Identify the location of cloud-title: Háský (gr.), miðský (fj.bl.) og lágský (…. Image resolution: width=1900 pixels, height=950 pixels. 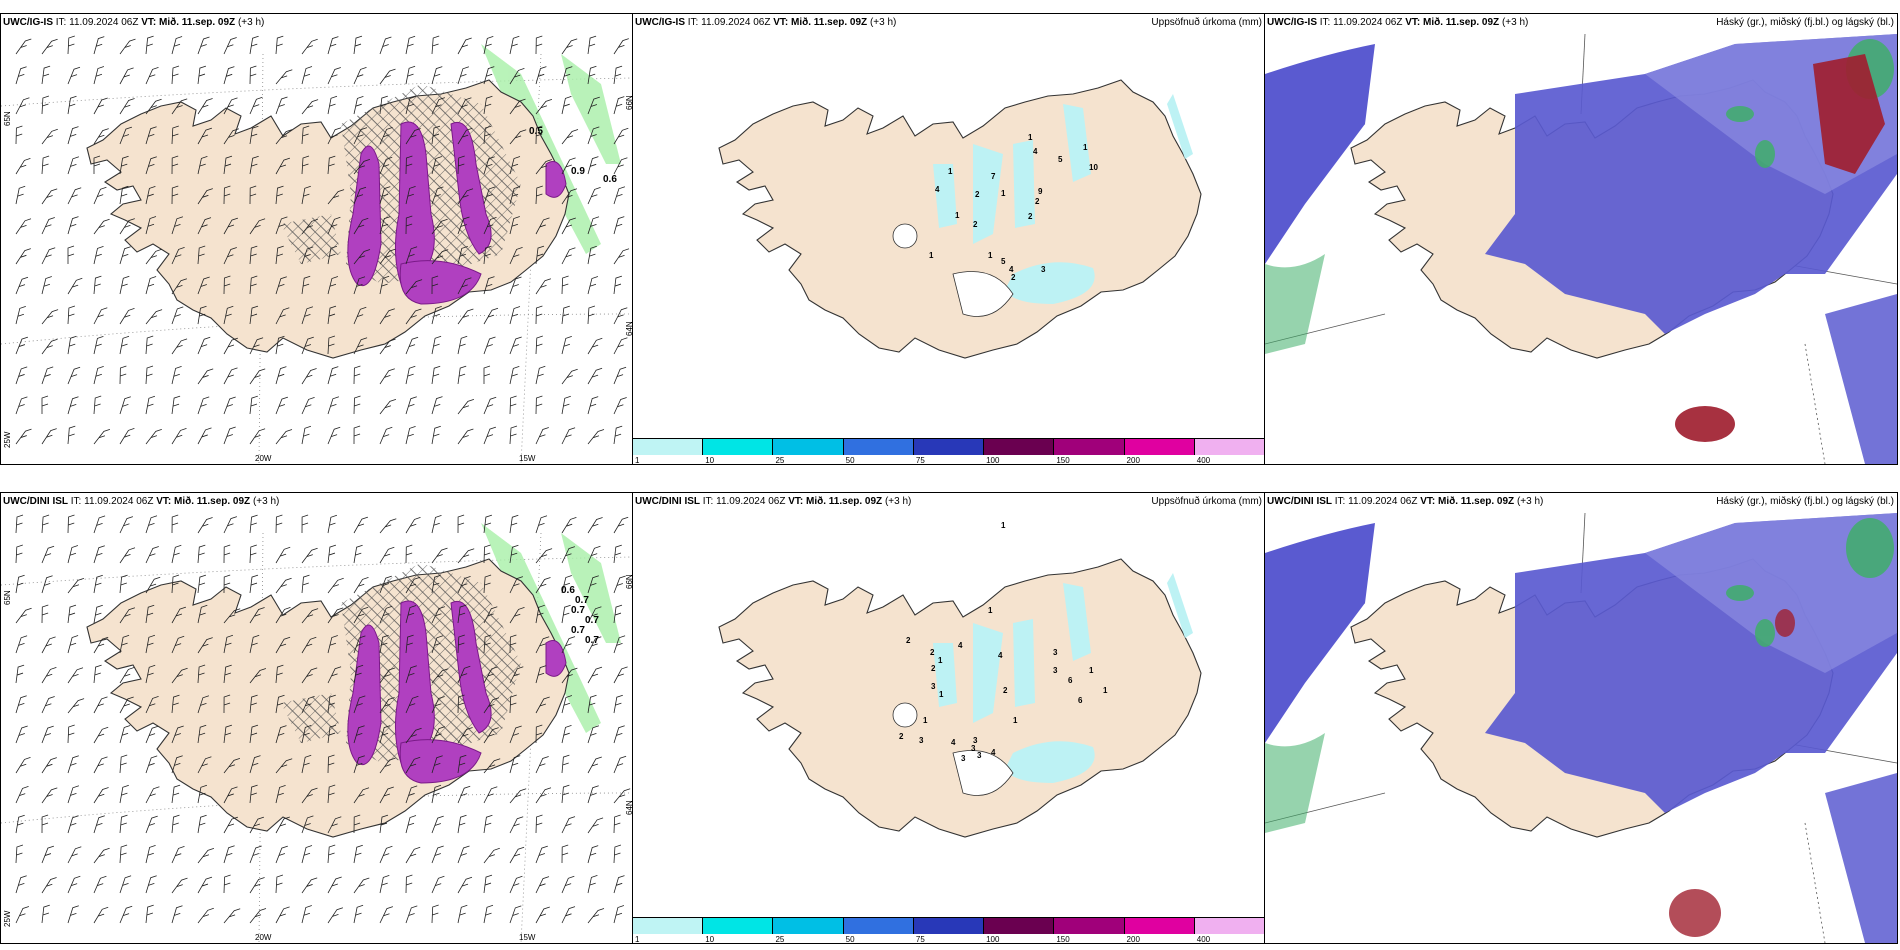
(1805, 22).